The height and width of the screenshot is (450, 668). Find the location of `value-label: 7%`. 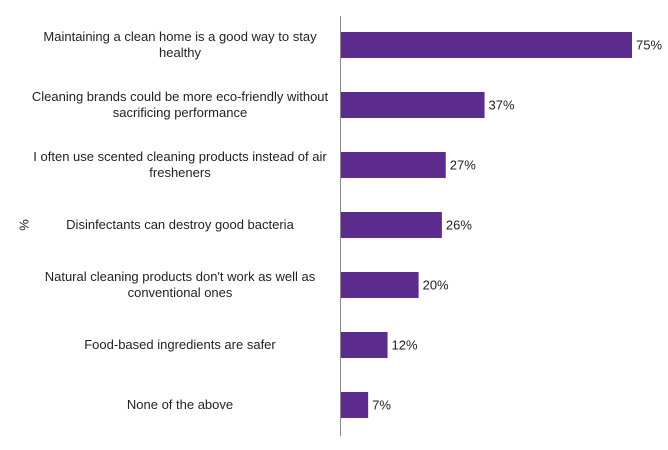

value-label: 7% is located at coordinates (381, 404).